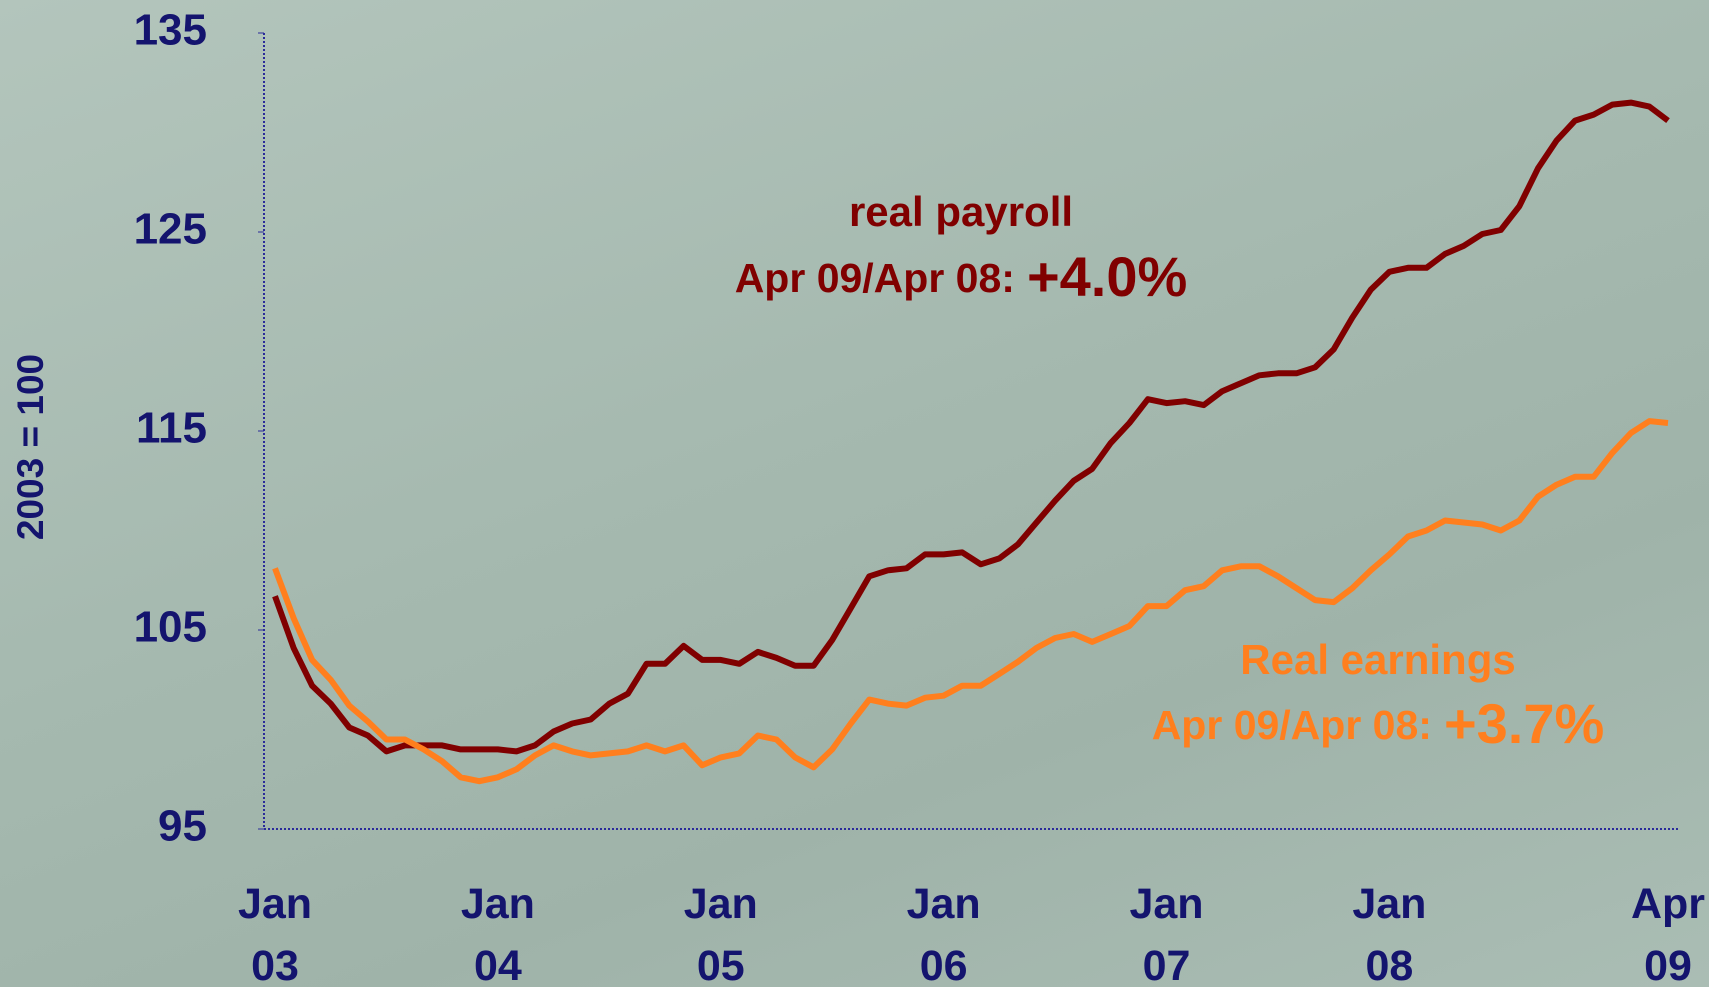  I want to click on y-tick-label: 125, so click(170, 229).